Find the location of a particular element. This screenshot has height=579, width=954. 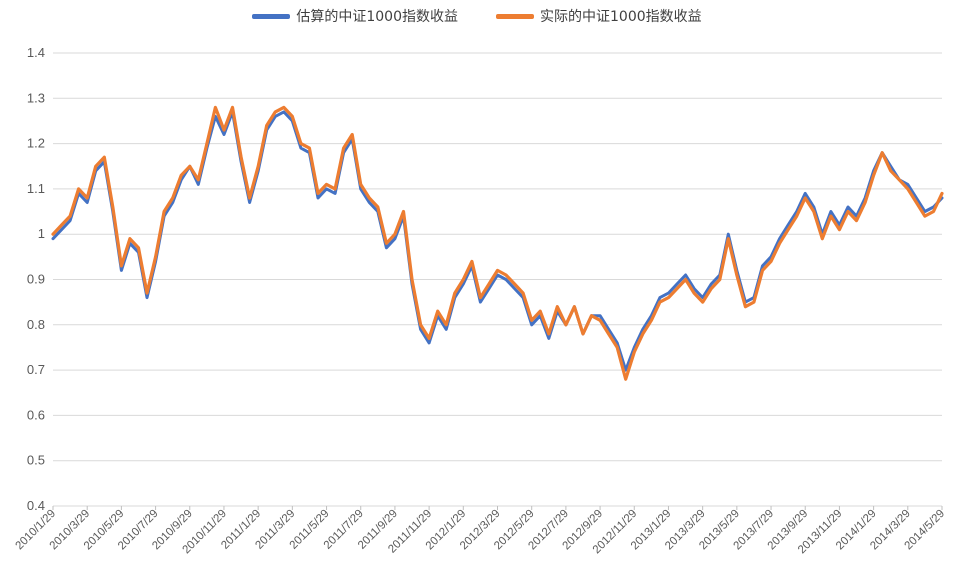

y-tick-label-1: 0.5 is located at coordinates (36, 460).